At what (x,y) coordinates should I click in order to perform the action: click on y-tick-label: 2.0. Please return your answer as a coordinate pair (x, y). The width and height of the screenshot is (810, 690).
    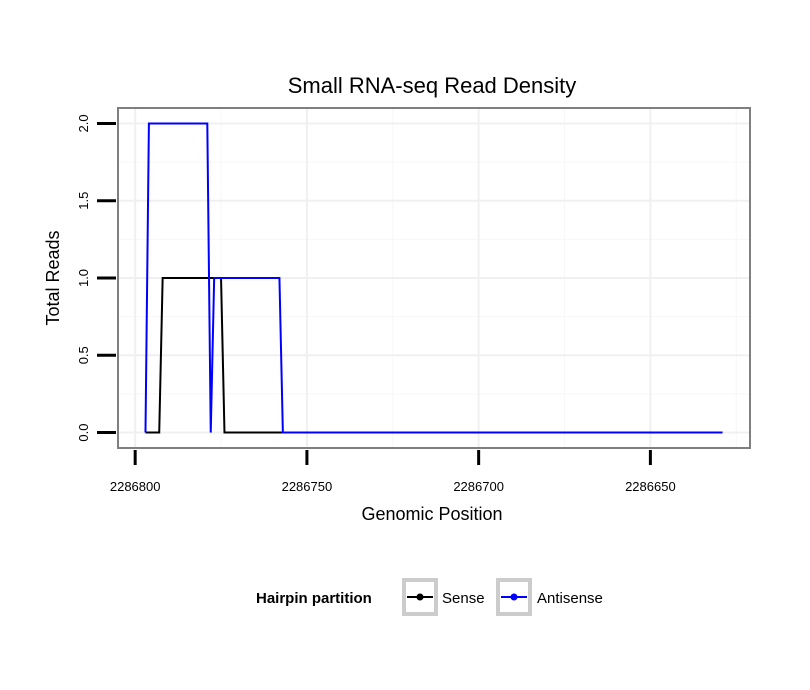
    Looking at the image, I should click on (83, 123).